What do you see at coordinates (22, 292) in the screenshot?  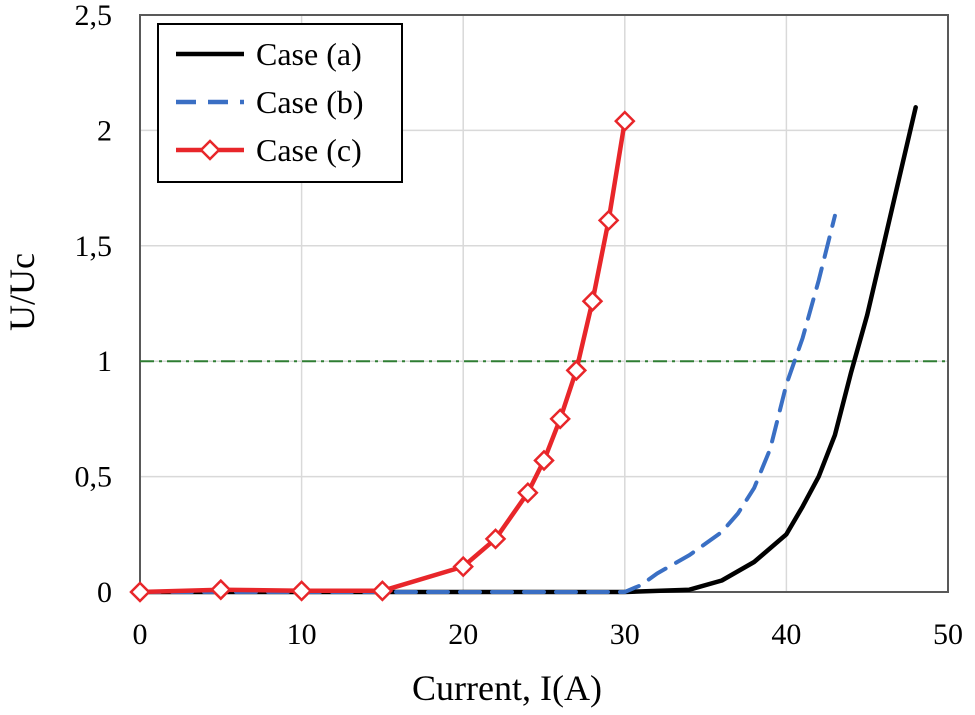 I see `y-axis-title: U/Uc` at bounding box center [22, 292].